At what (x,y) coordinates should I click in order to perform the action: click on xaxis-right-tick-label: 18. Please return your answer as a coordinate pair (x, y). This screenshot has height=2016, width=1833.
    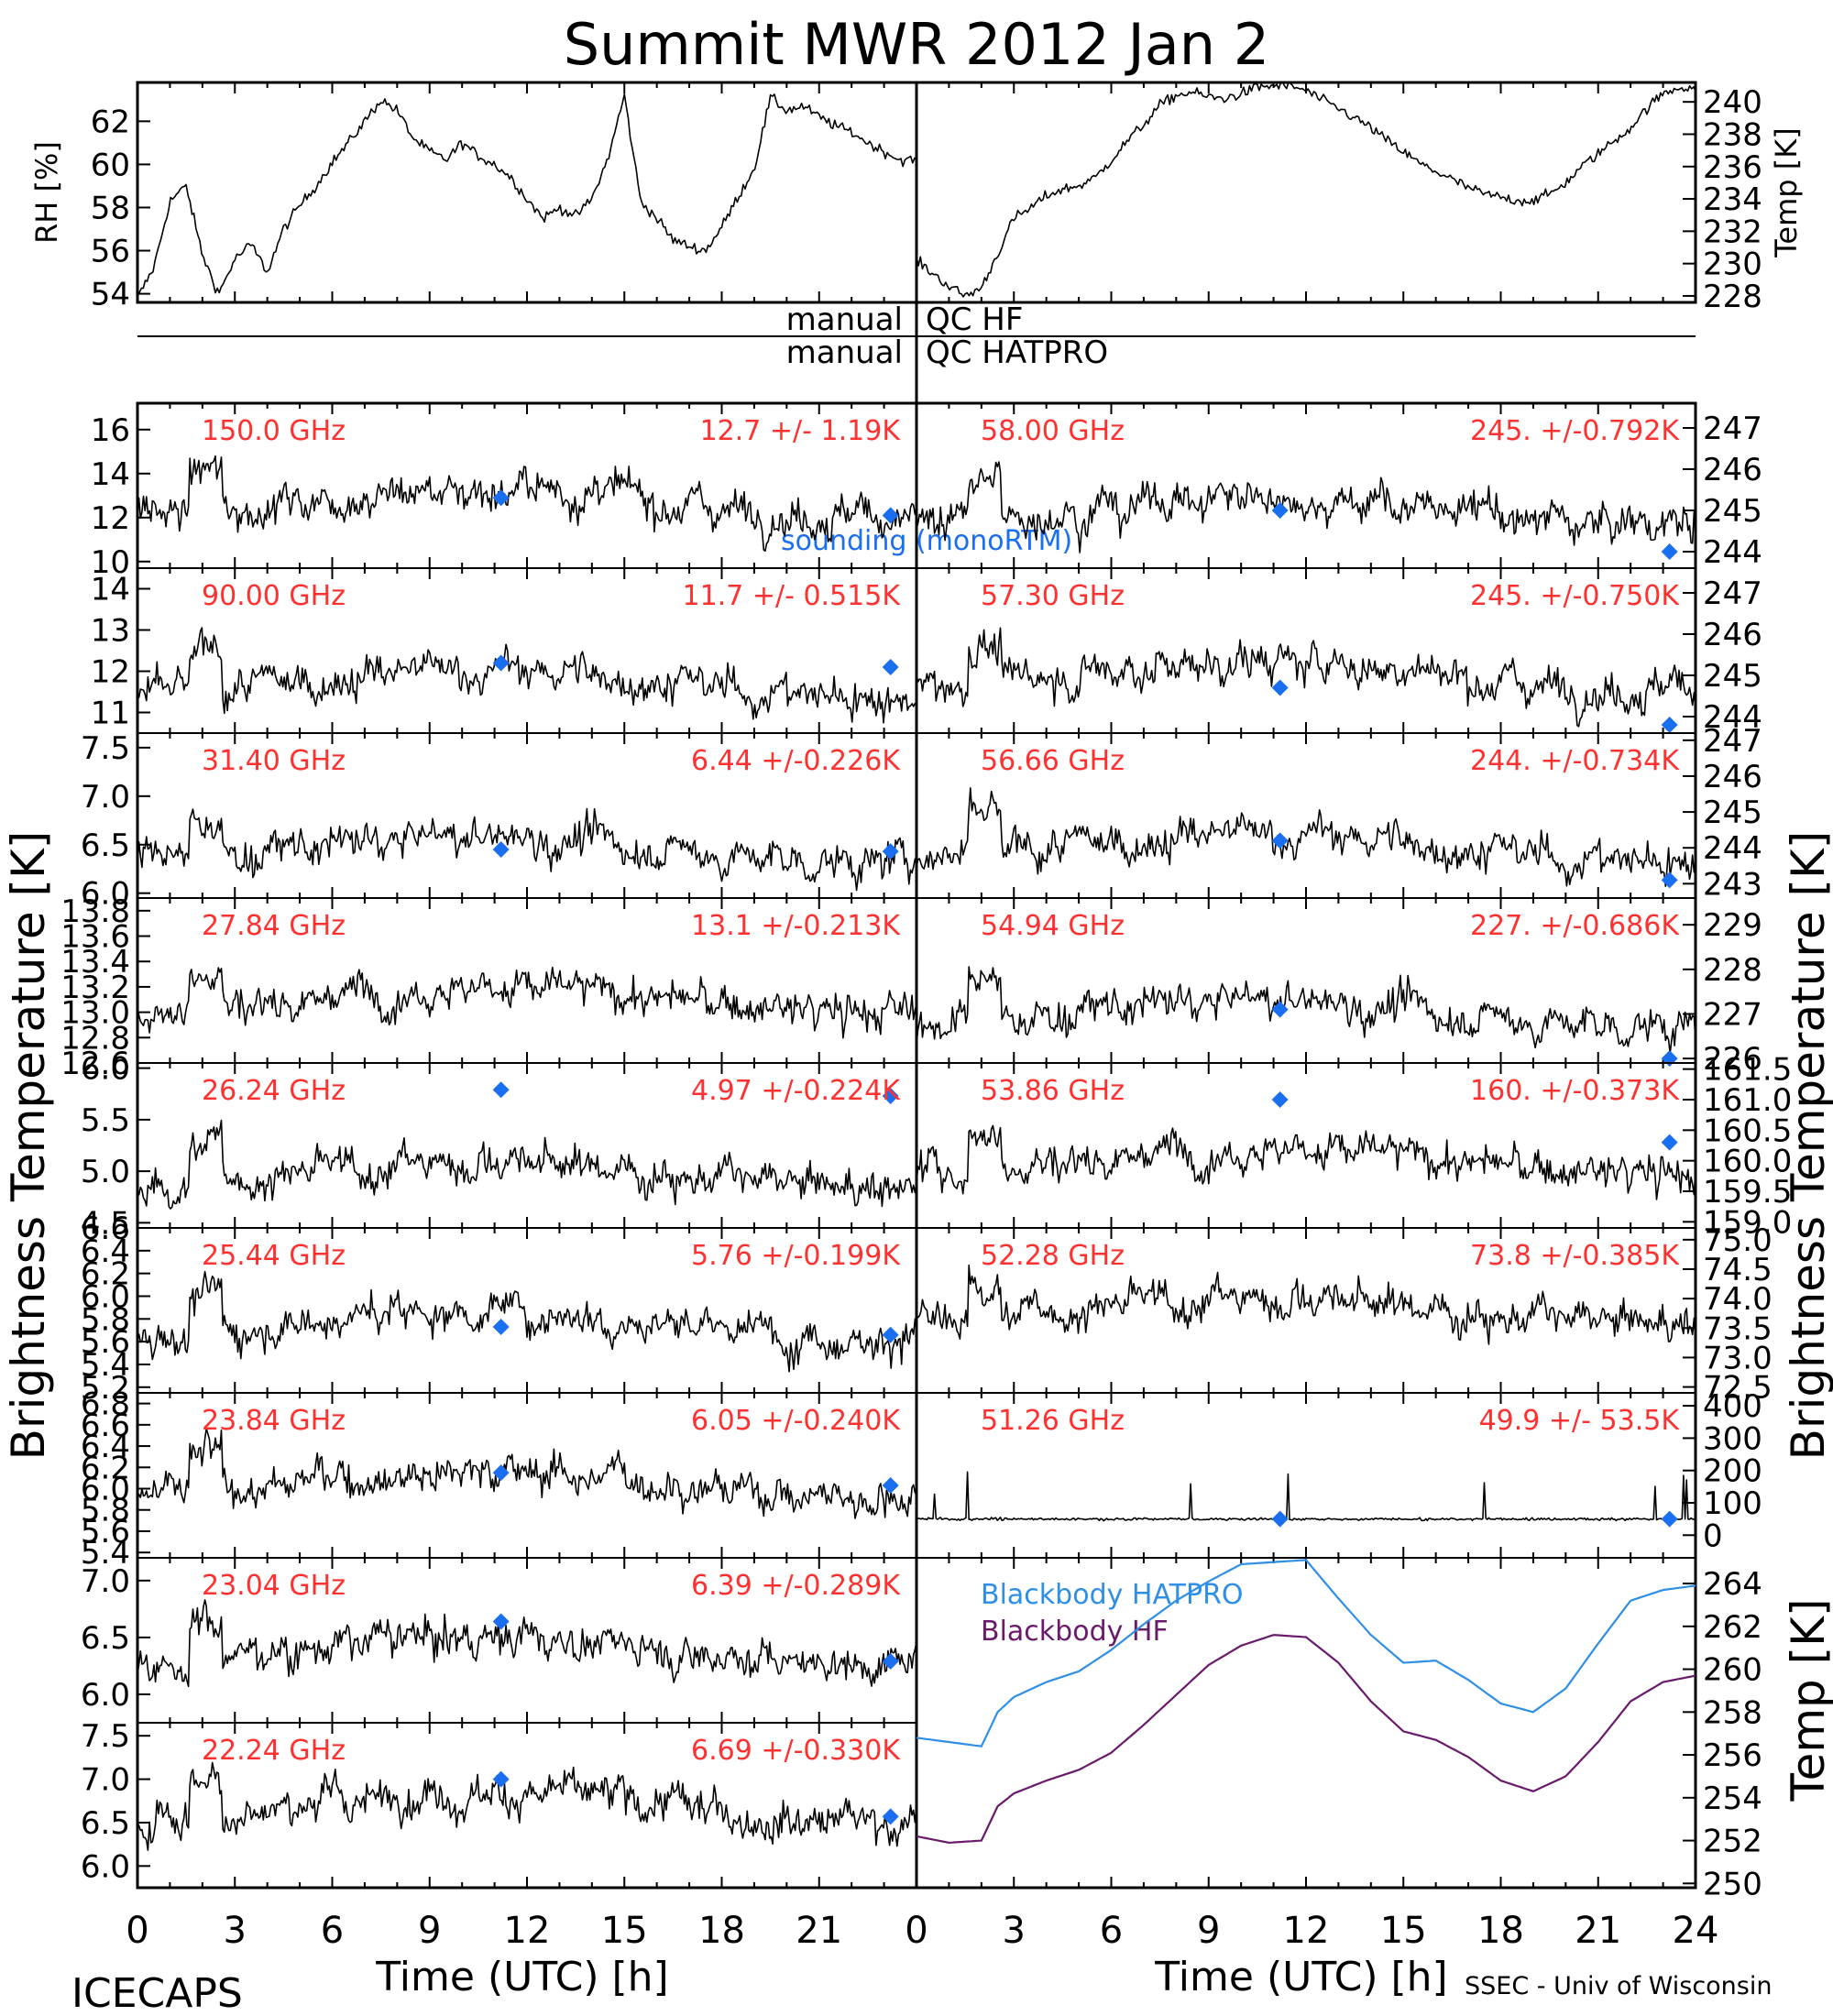
    Looking at the image, I should click on (1500, 1931).